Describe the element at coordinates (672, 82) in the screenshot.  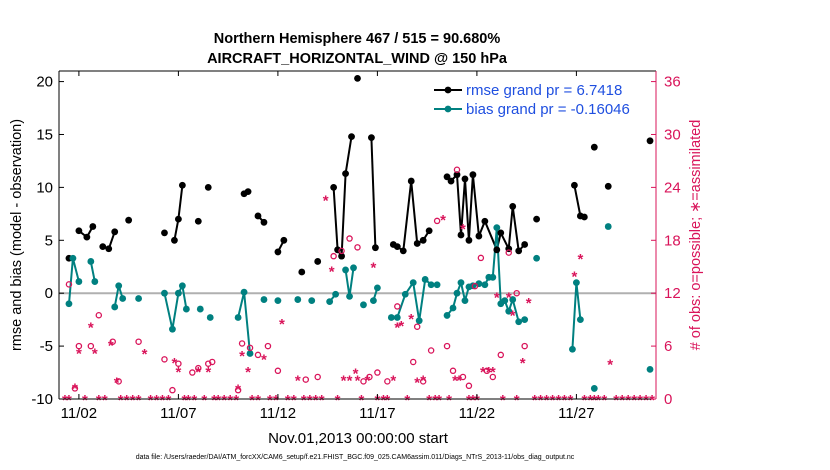
I see `y-tick-label-right: 36` at that location.